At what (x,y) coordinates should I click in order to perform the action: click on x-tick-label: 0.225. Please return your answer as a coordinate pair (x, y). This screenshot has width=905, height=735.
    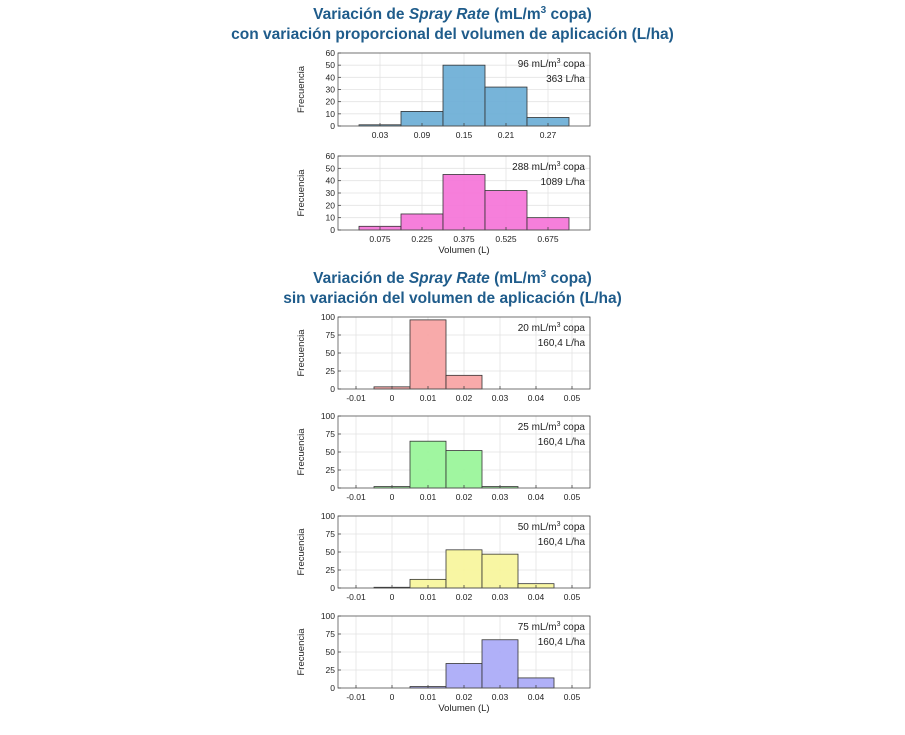
    Looking at the image, I should click on (422, 239).